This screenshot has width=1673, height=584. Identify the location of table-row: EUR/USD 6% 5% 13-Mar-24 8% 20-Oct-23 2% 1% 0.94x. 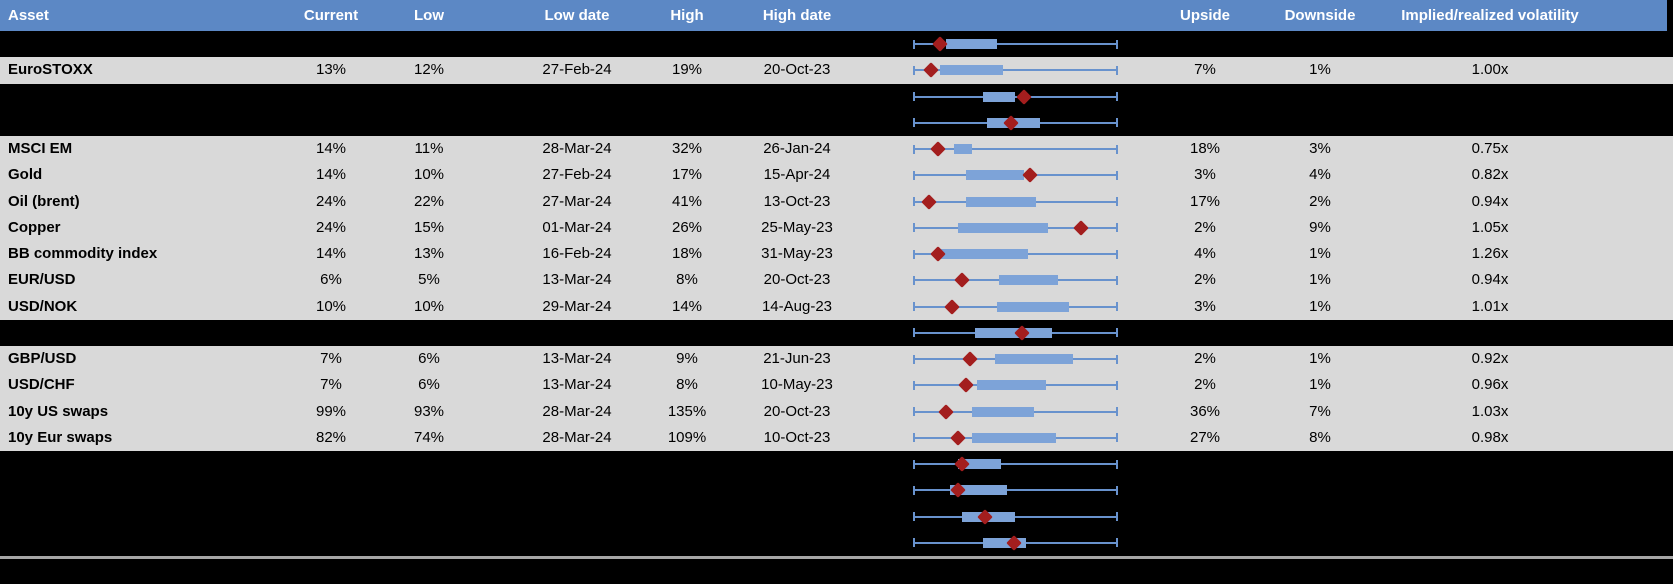
(836, 280).